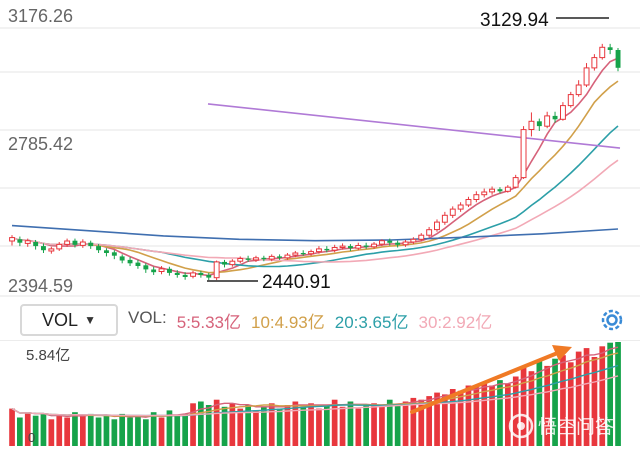 Image resolution: width=640 pixels, height=450 pixels. I want to click on watermark: 悟空问答, so click(561, 426).